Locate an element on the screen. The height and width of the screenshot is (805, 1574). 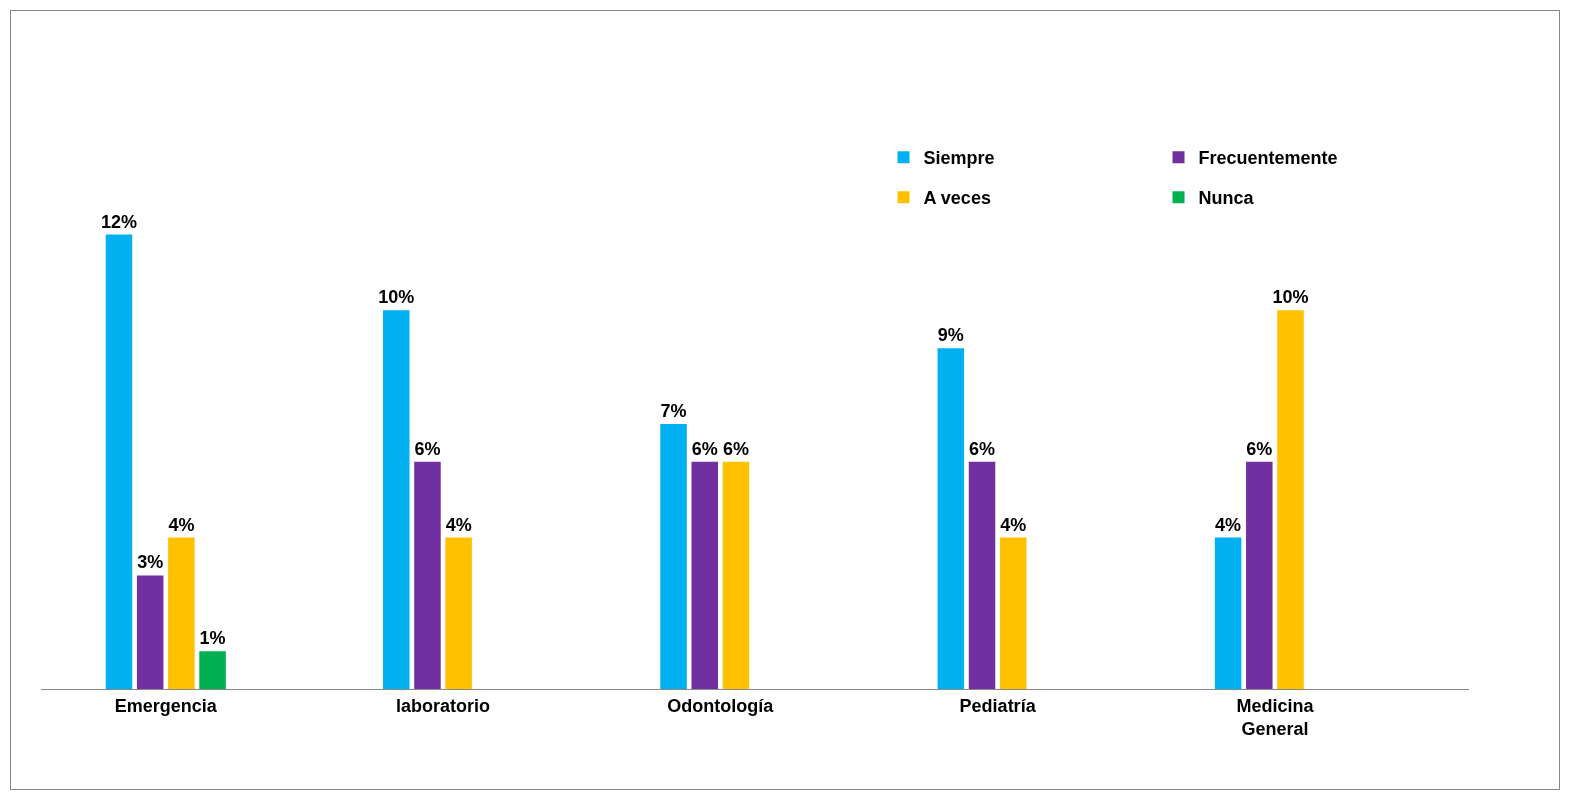
x-tick-label: Medicina General is located at coordinates (1275, 717).